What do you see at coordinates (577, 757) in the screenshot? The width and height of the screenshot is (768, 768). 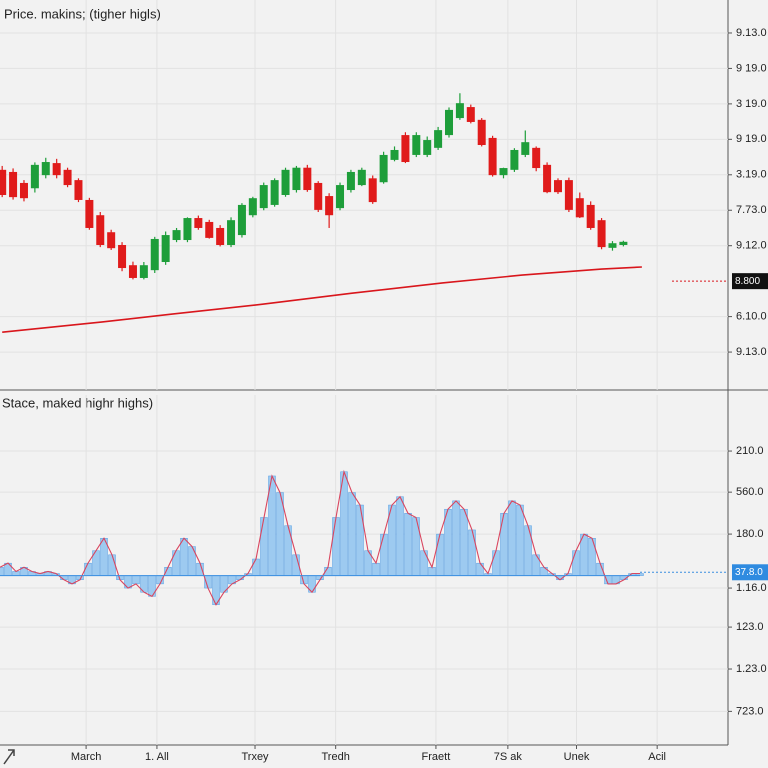 I see `x-tick-label: Unek` at bounding box center [577, 757].